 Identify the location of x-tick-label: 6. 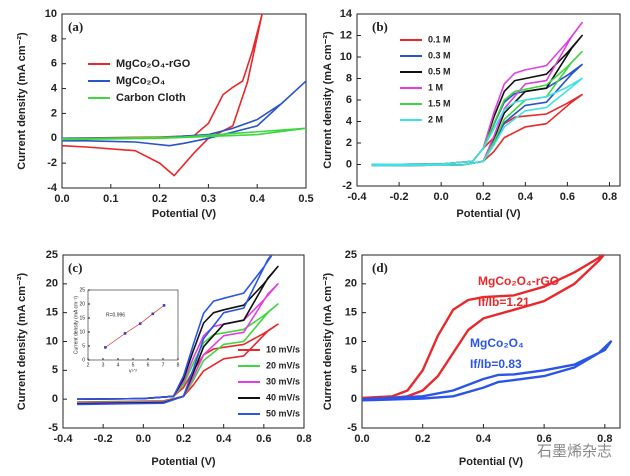
(148, 365).